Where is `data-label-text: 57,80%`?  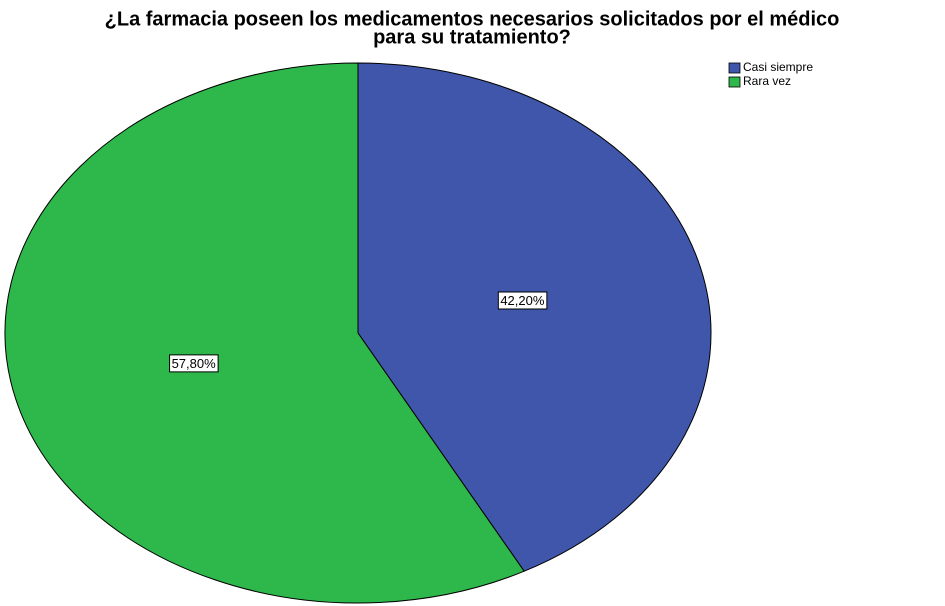
data-label-text: 57,80% is located at coordinates (194, 363).